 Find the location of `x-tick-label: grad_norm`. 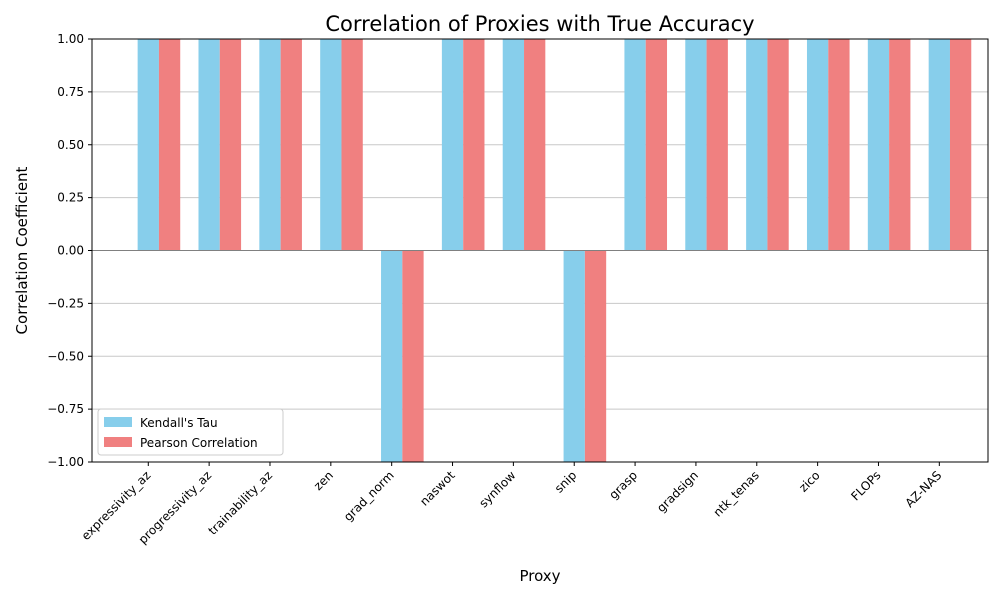

x-tick-label: grad_norm is located at coordinates (369, 496).